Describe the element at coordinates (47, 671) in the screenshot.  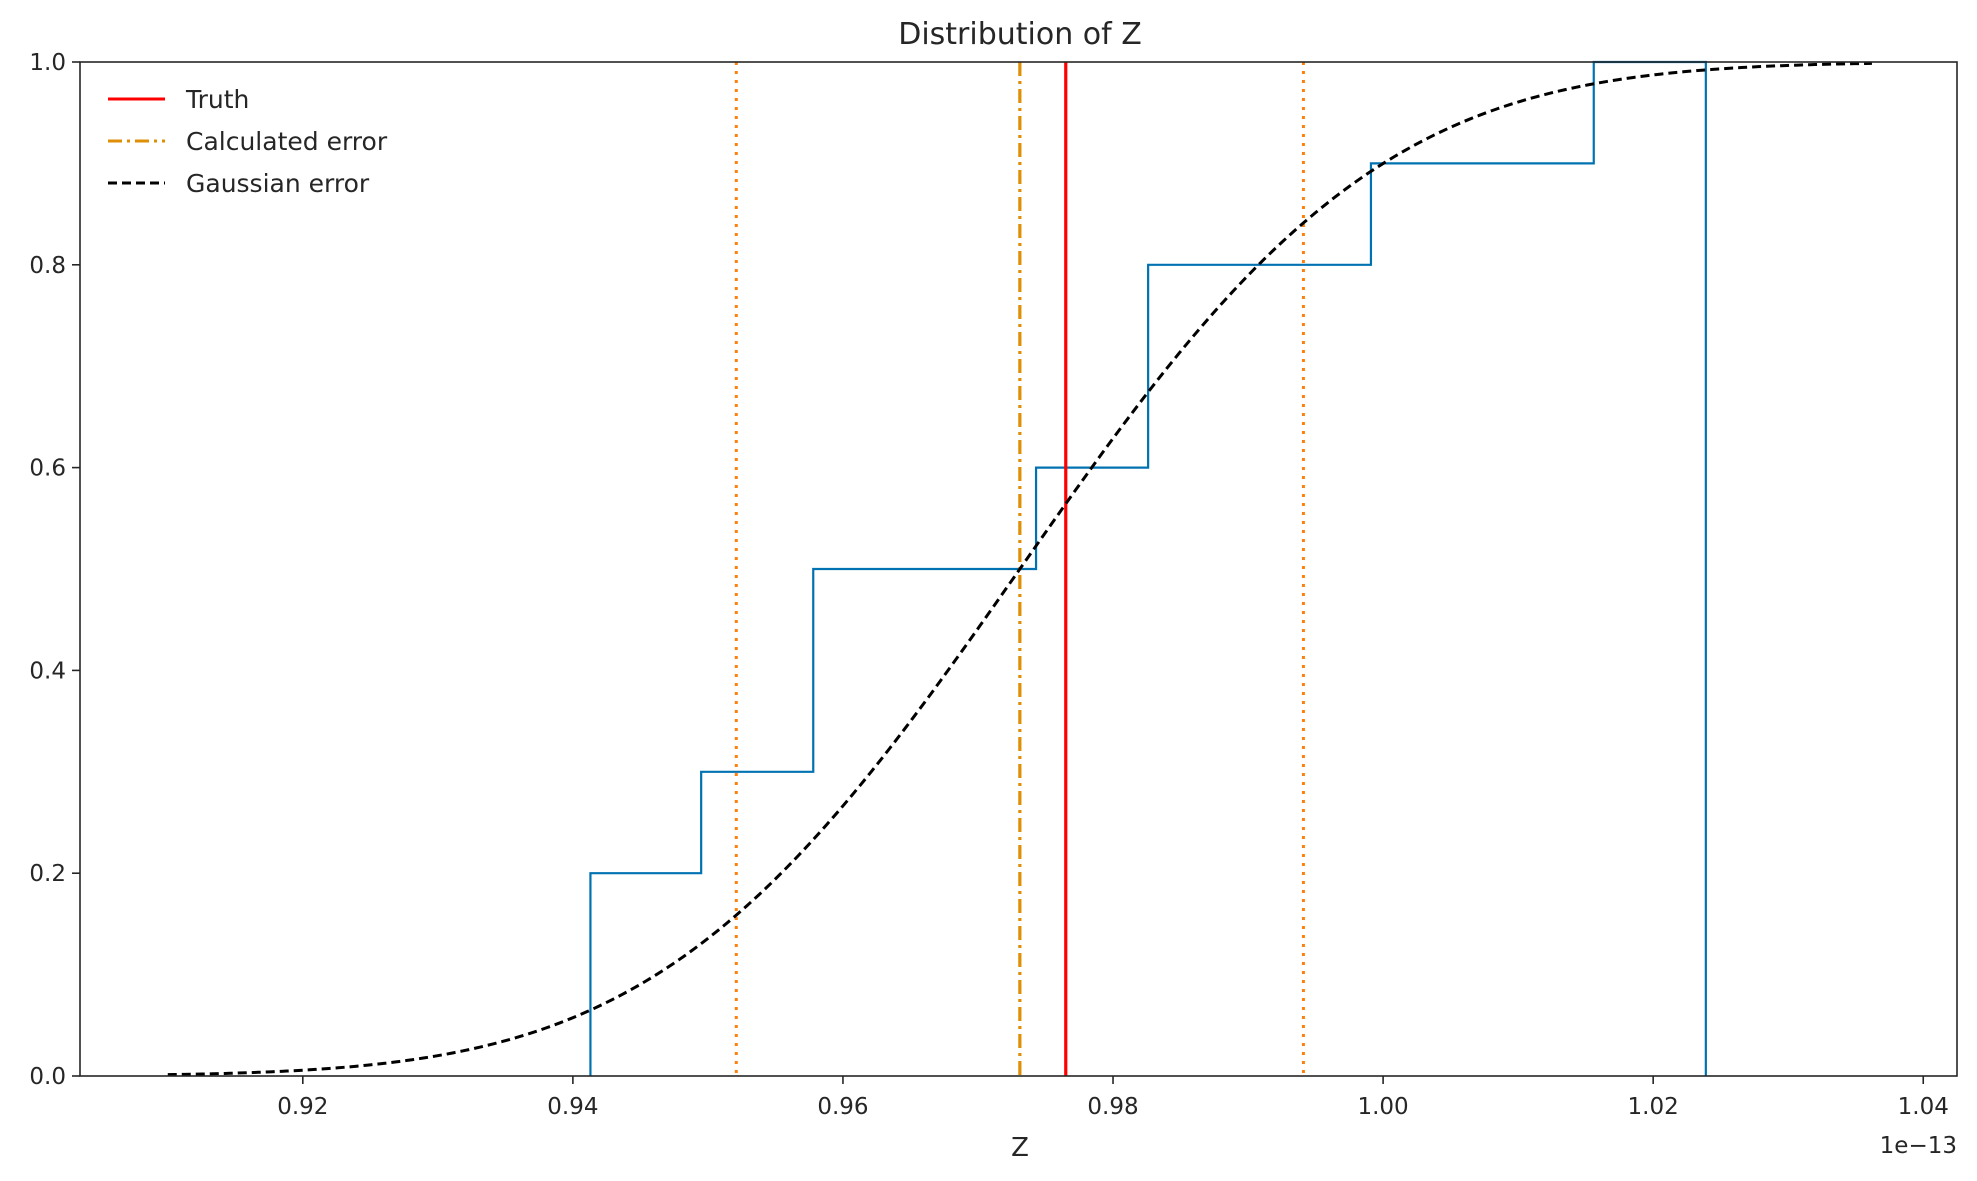
I see `y-tick-label: 0.4` at that location.